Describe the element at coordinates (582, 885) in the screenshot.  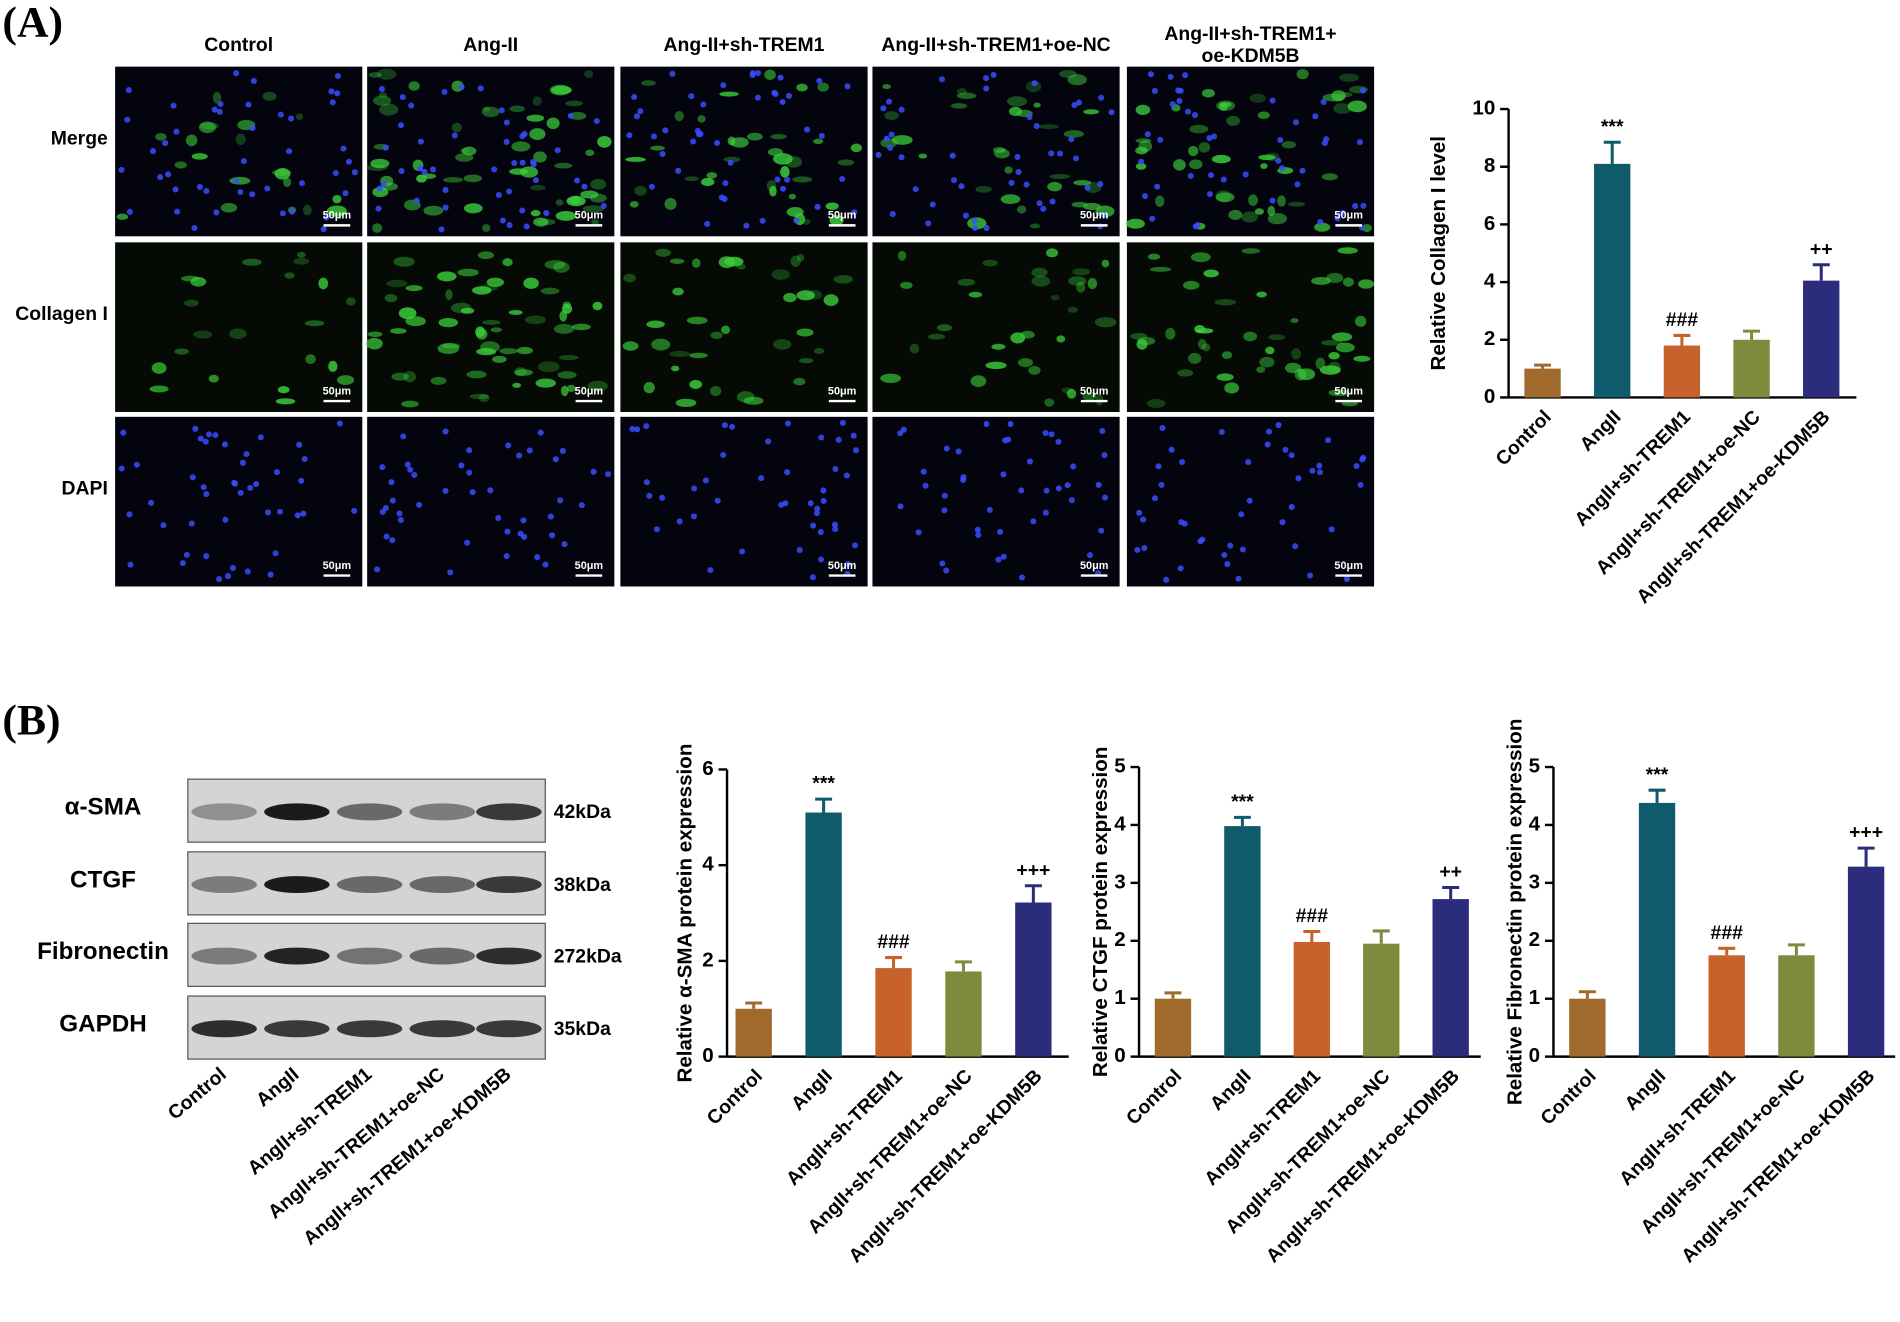
I see `size-label: 38kDa` at that location.